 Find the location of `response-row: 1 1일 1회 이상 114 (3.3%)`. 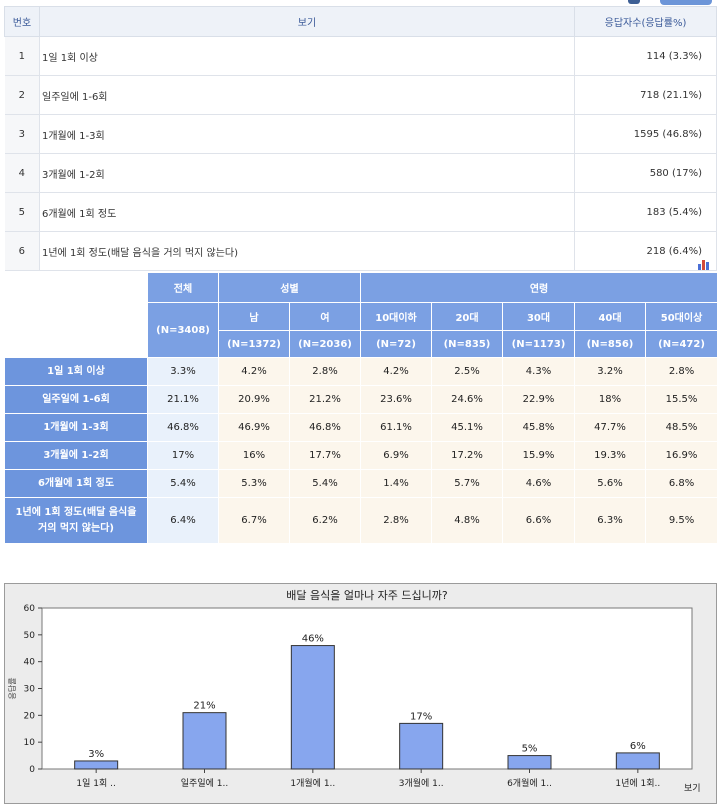

response-row: 1 1일 1회 이상 114 (3.3%) is located at coordinates (360, 56).